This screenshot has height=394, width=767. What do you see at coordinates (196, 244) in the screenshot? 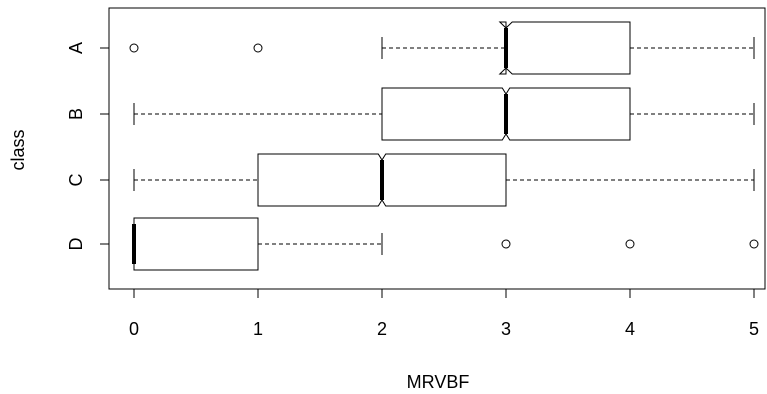
I see `box-D` at bounding box center [196, 244].